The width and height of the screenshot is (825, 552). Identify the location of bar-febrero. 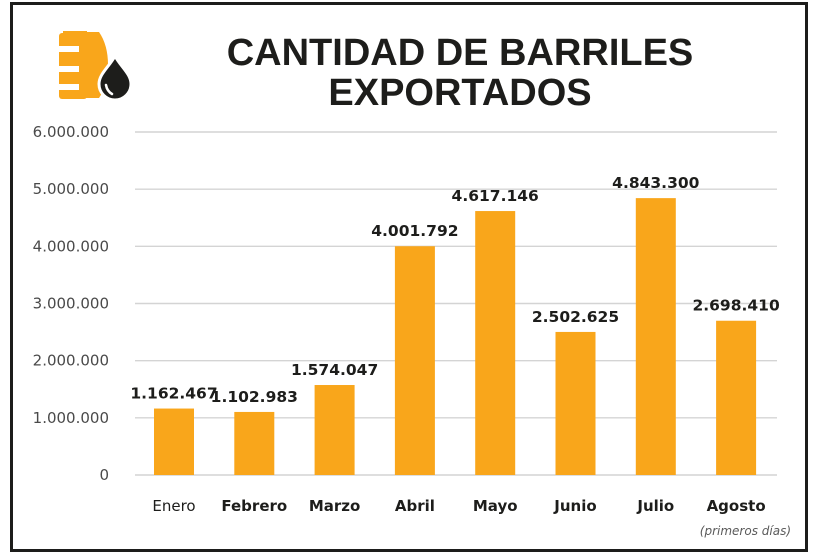
(254, 443).